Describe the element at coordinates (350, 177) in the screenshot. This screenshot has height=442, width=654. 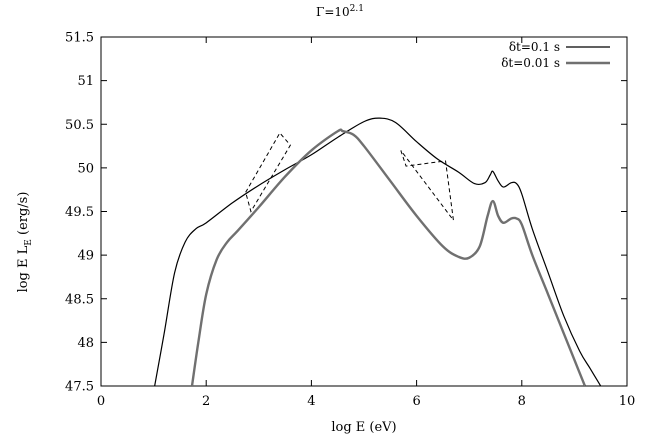
I see `dashed-annotations` at that location.